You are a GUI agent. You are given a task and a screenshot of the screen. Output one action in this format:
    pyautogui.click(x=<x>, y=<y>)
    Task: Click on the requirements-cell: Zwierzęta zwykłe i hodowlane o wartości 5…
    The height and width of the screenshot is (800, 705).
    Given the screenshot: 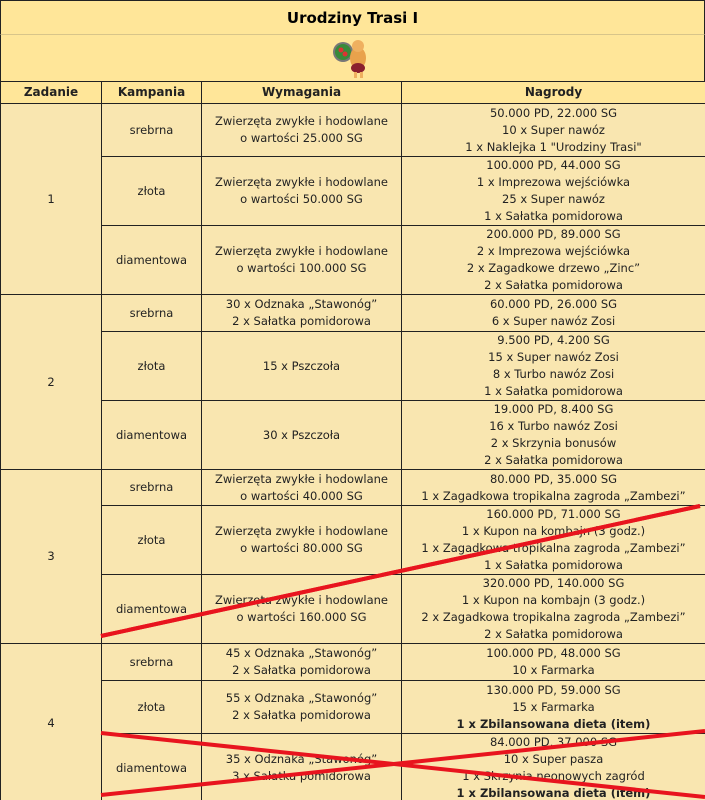 What is the action you would take?
    pyautogui.click(x=301, y=191)
    